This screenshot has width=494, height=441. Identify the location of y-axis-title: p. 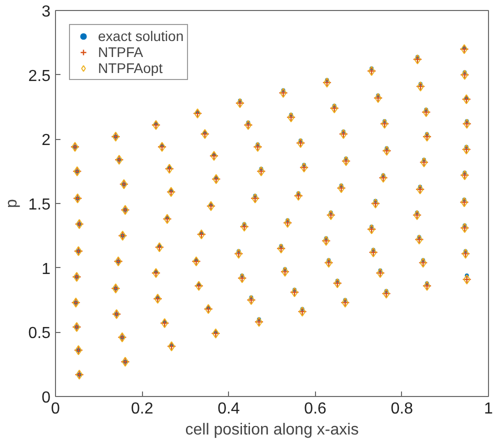
(11, 203).